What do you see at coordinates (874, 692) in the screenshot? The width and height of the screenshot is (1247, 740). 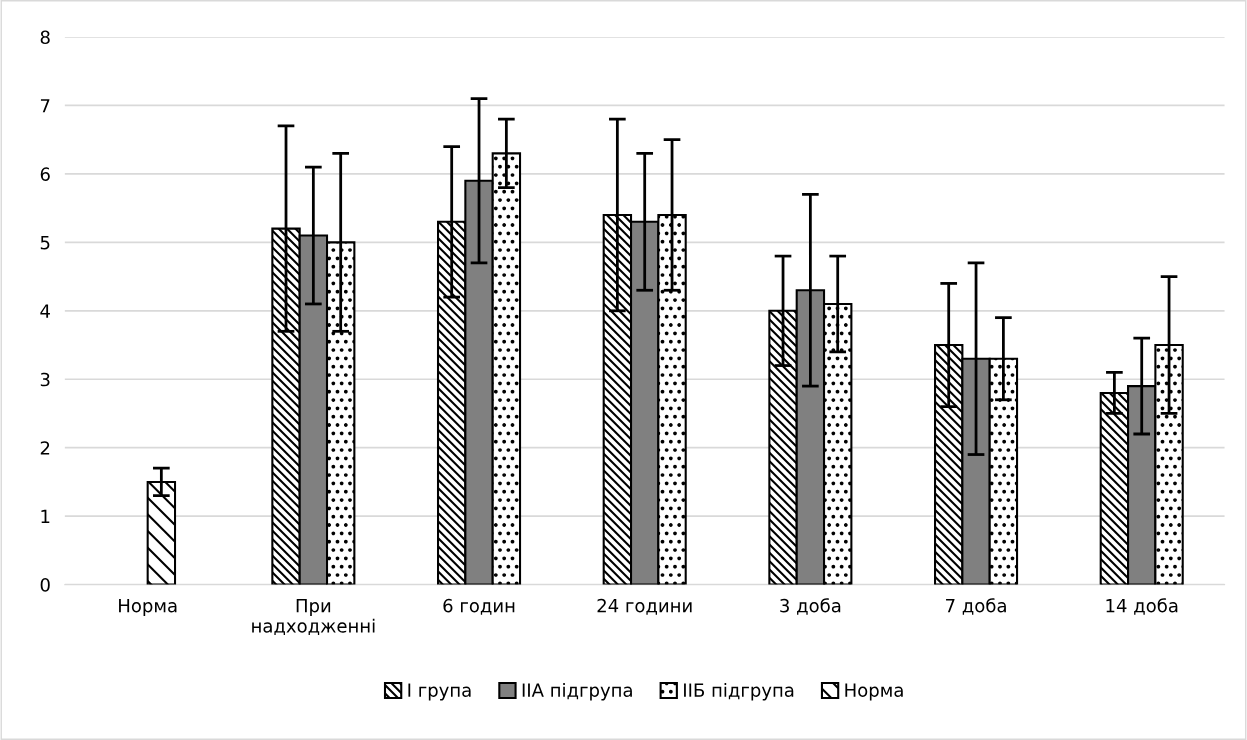 I see `legend-label: Норма` at bounding box center [874, 692].